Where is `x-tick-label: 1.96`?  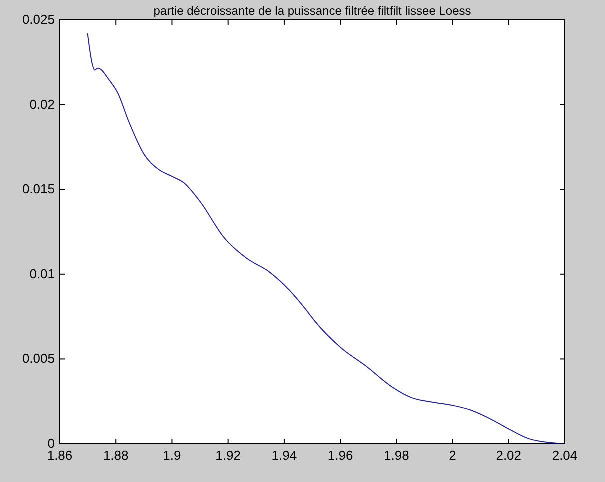 x-tick-label: 1.96 is located at coordinates (341, 455).